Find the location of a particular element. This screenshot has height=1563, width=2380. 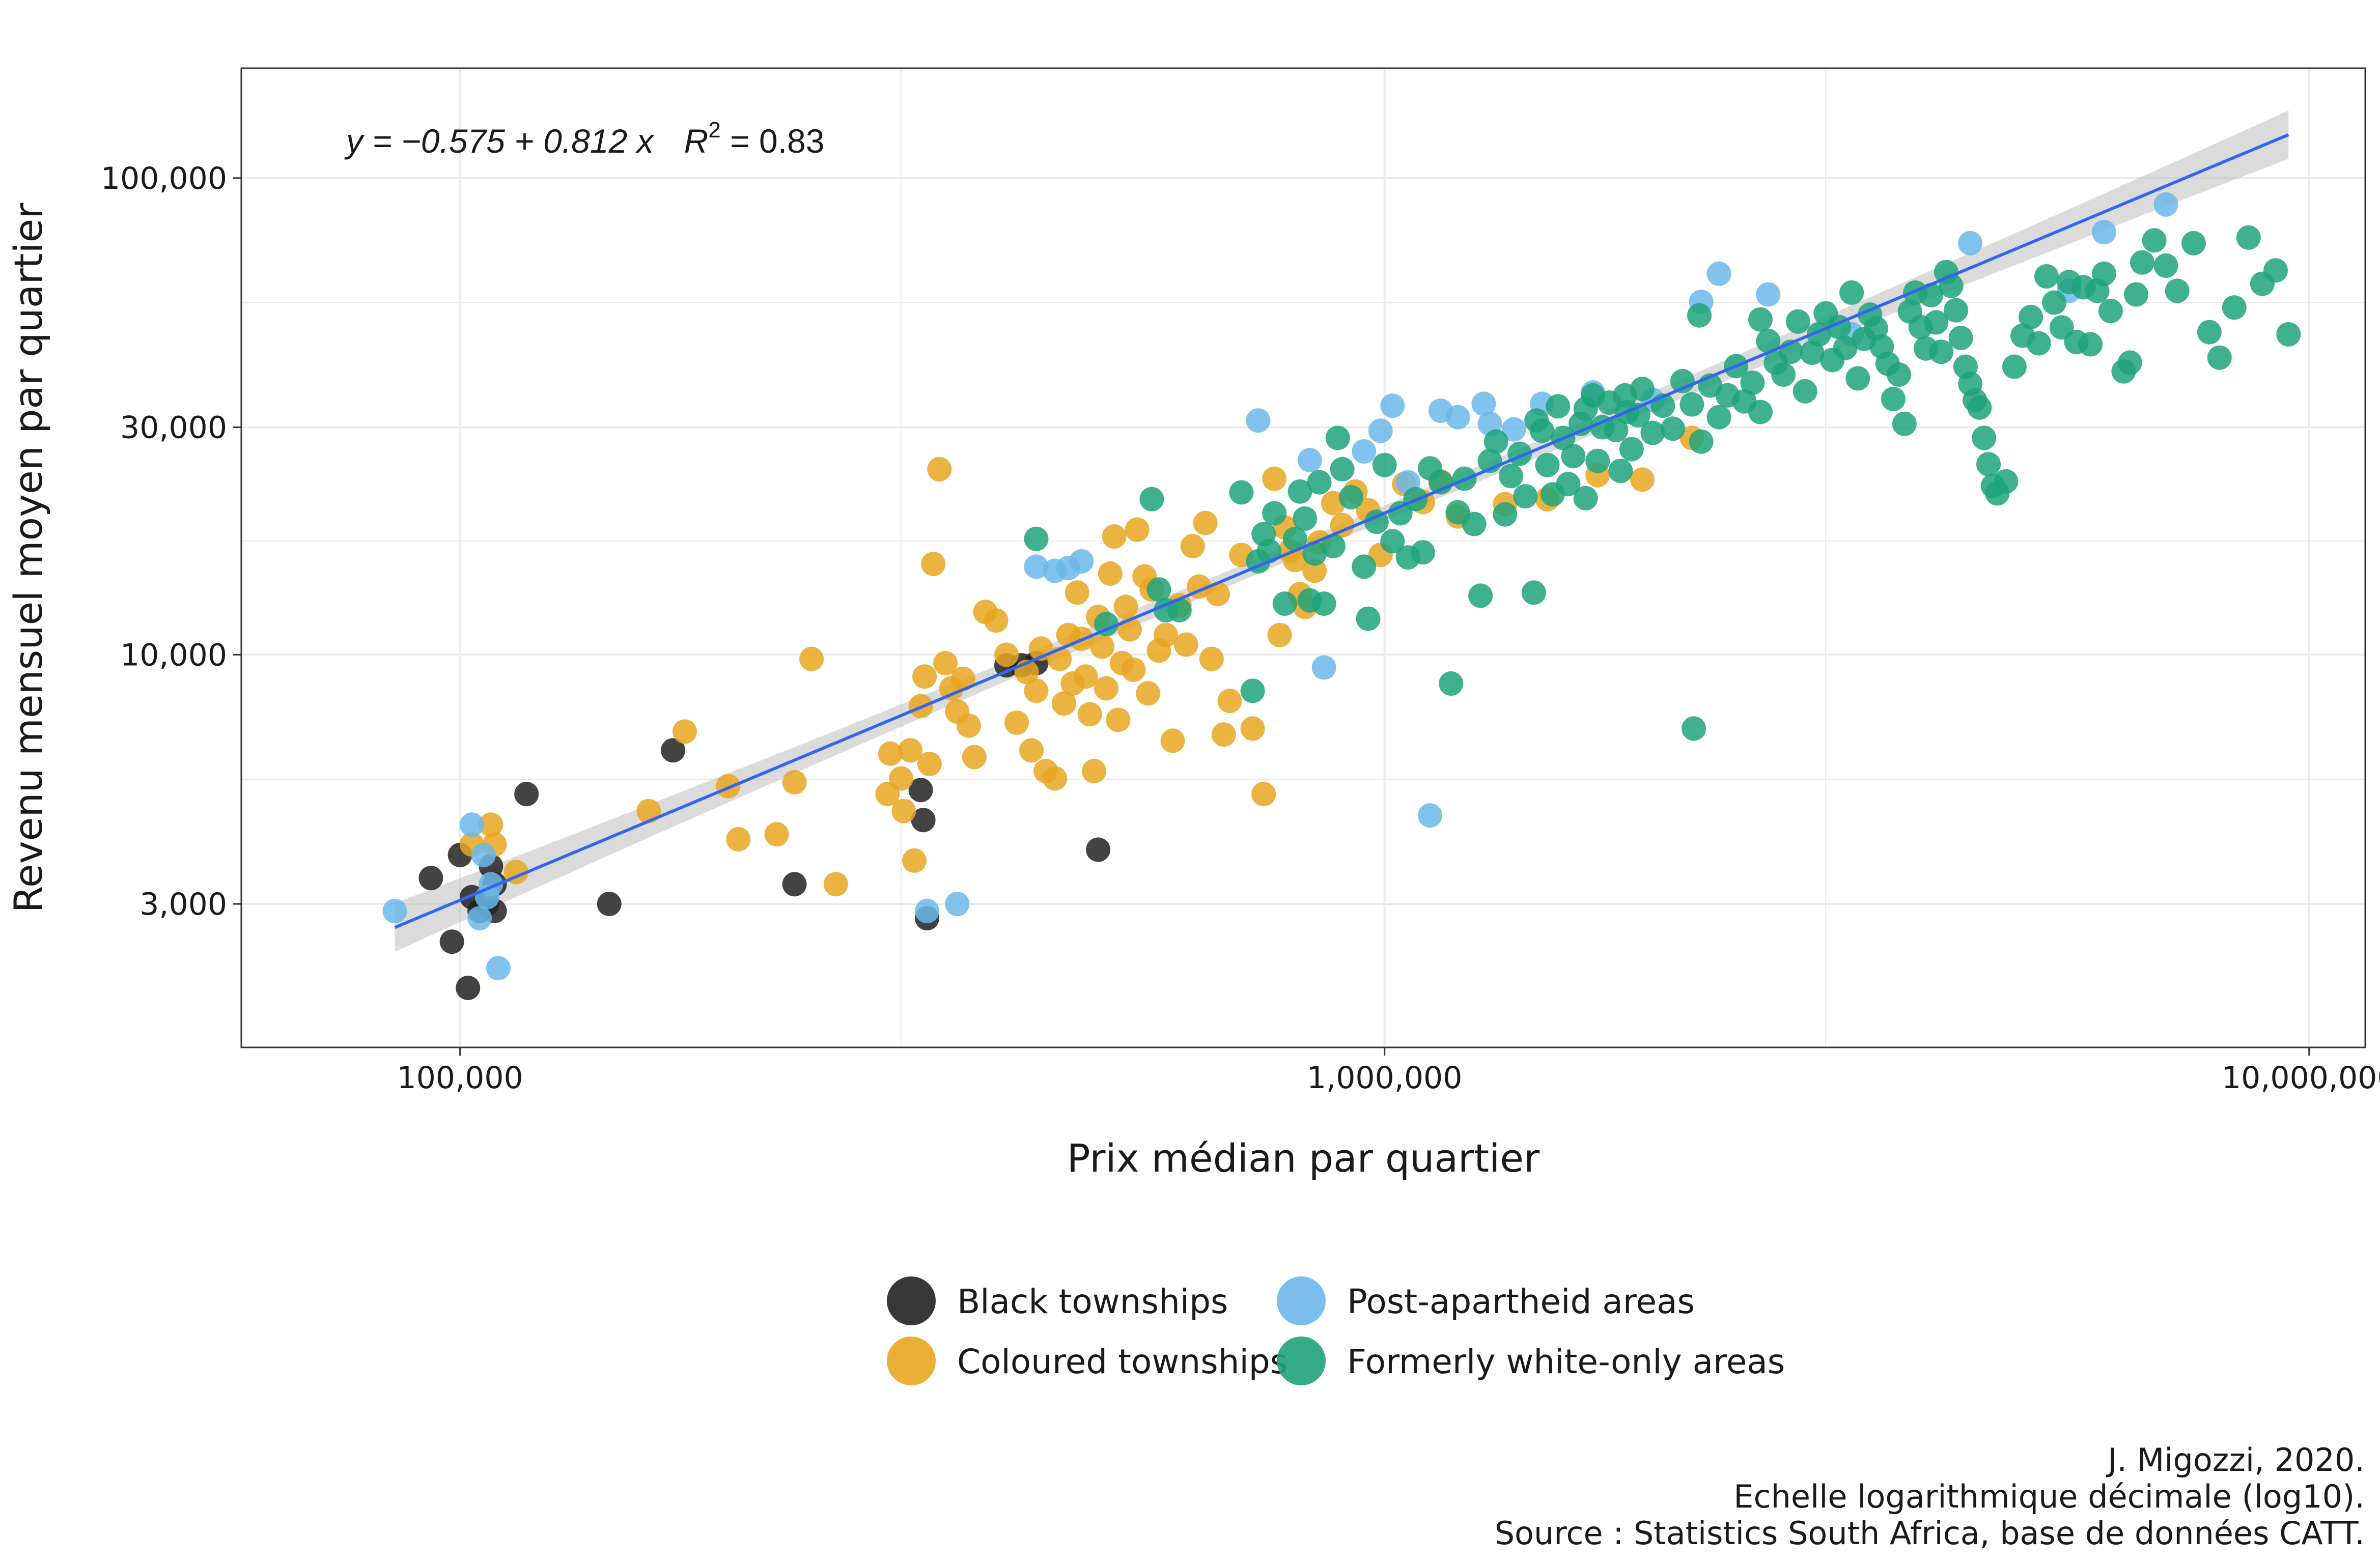

x-axis-ticks: 100,000 1,000,000 10,000,000 is located at coordinates (1388, 1072).